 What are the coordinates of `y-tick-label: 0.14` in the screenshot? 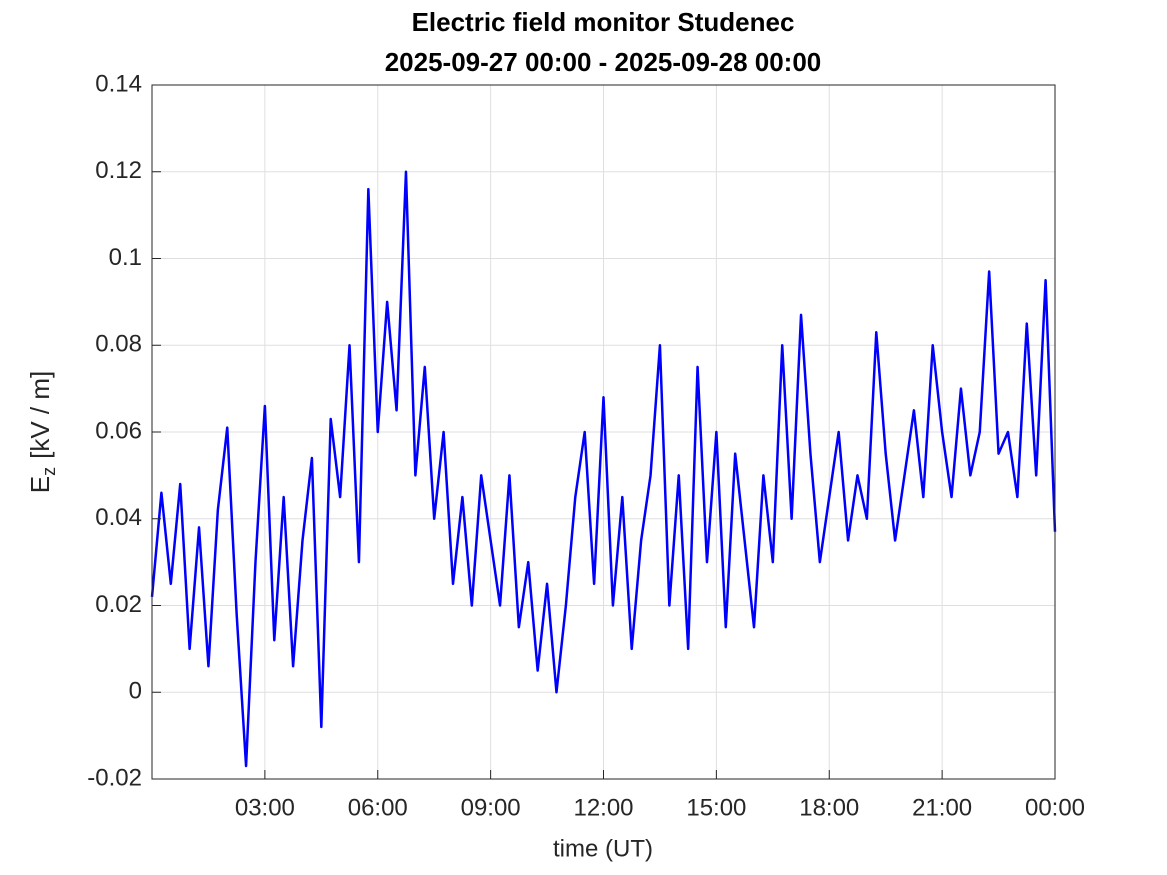 It's located at (118, 83).